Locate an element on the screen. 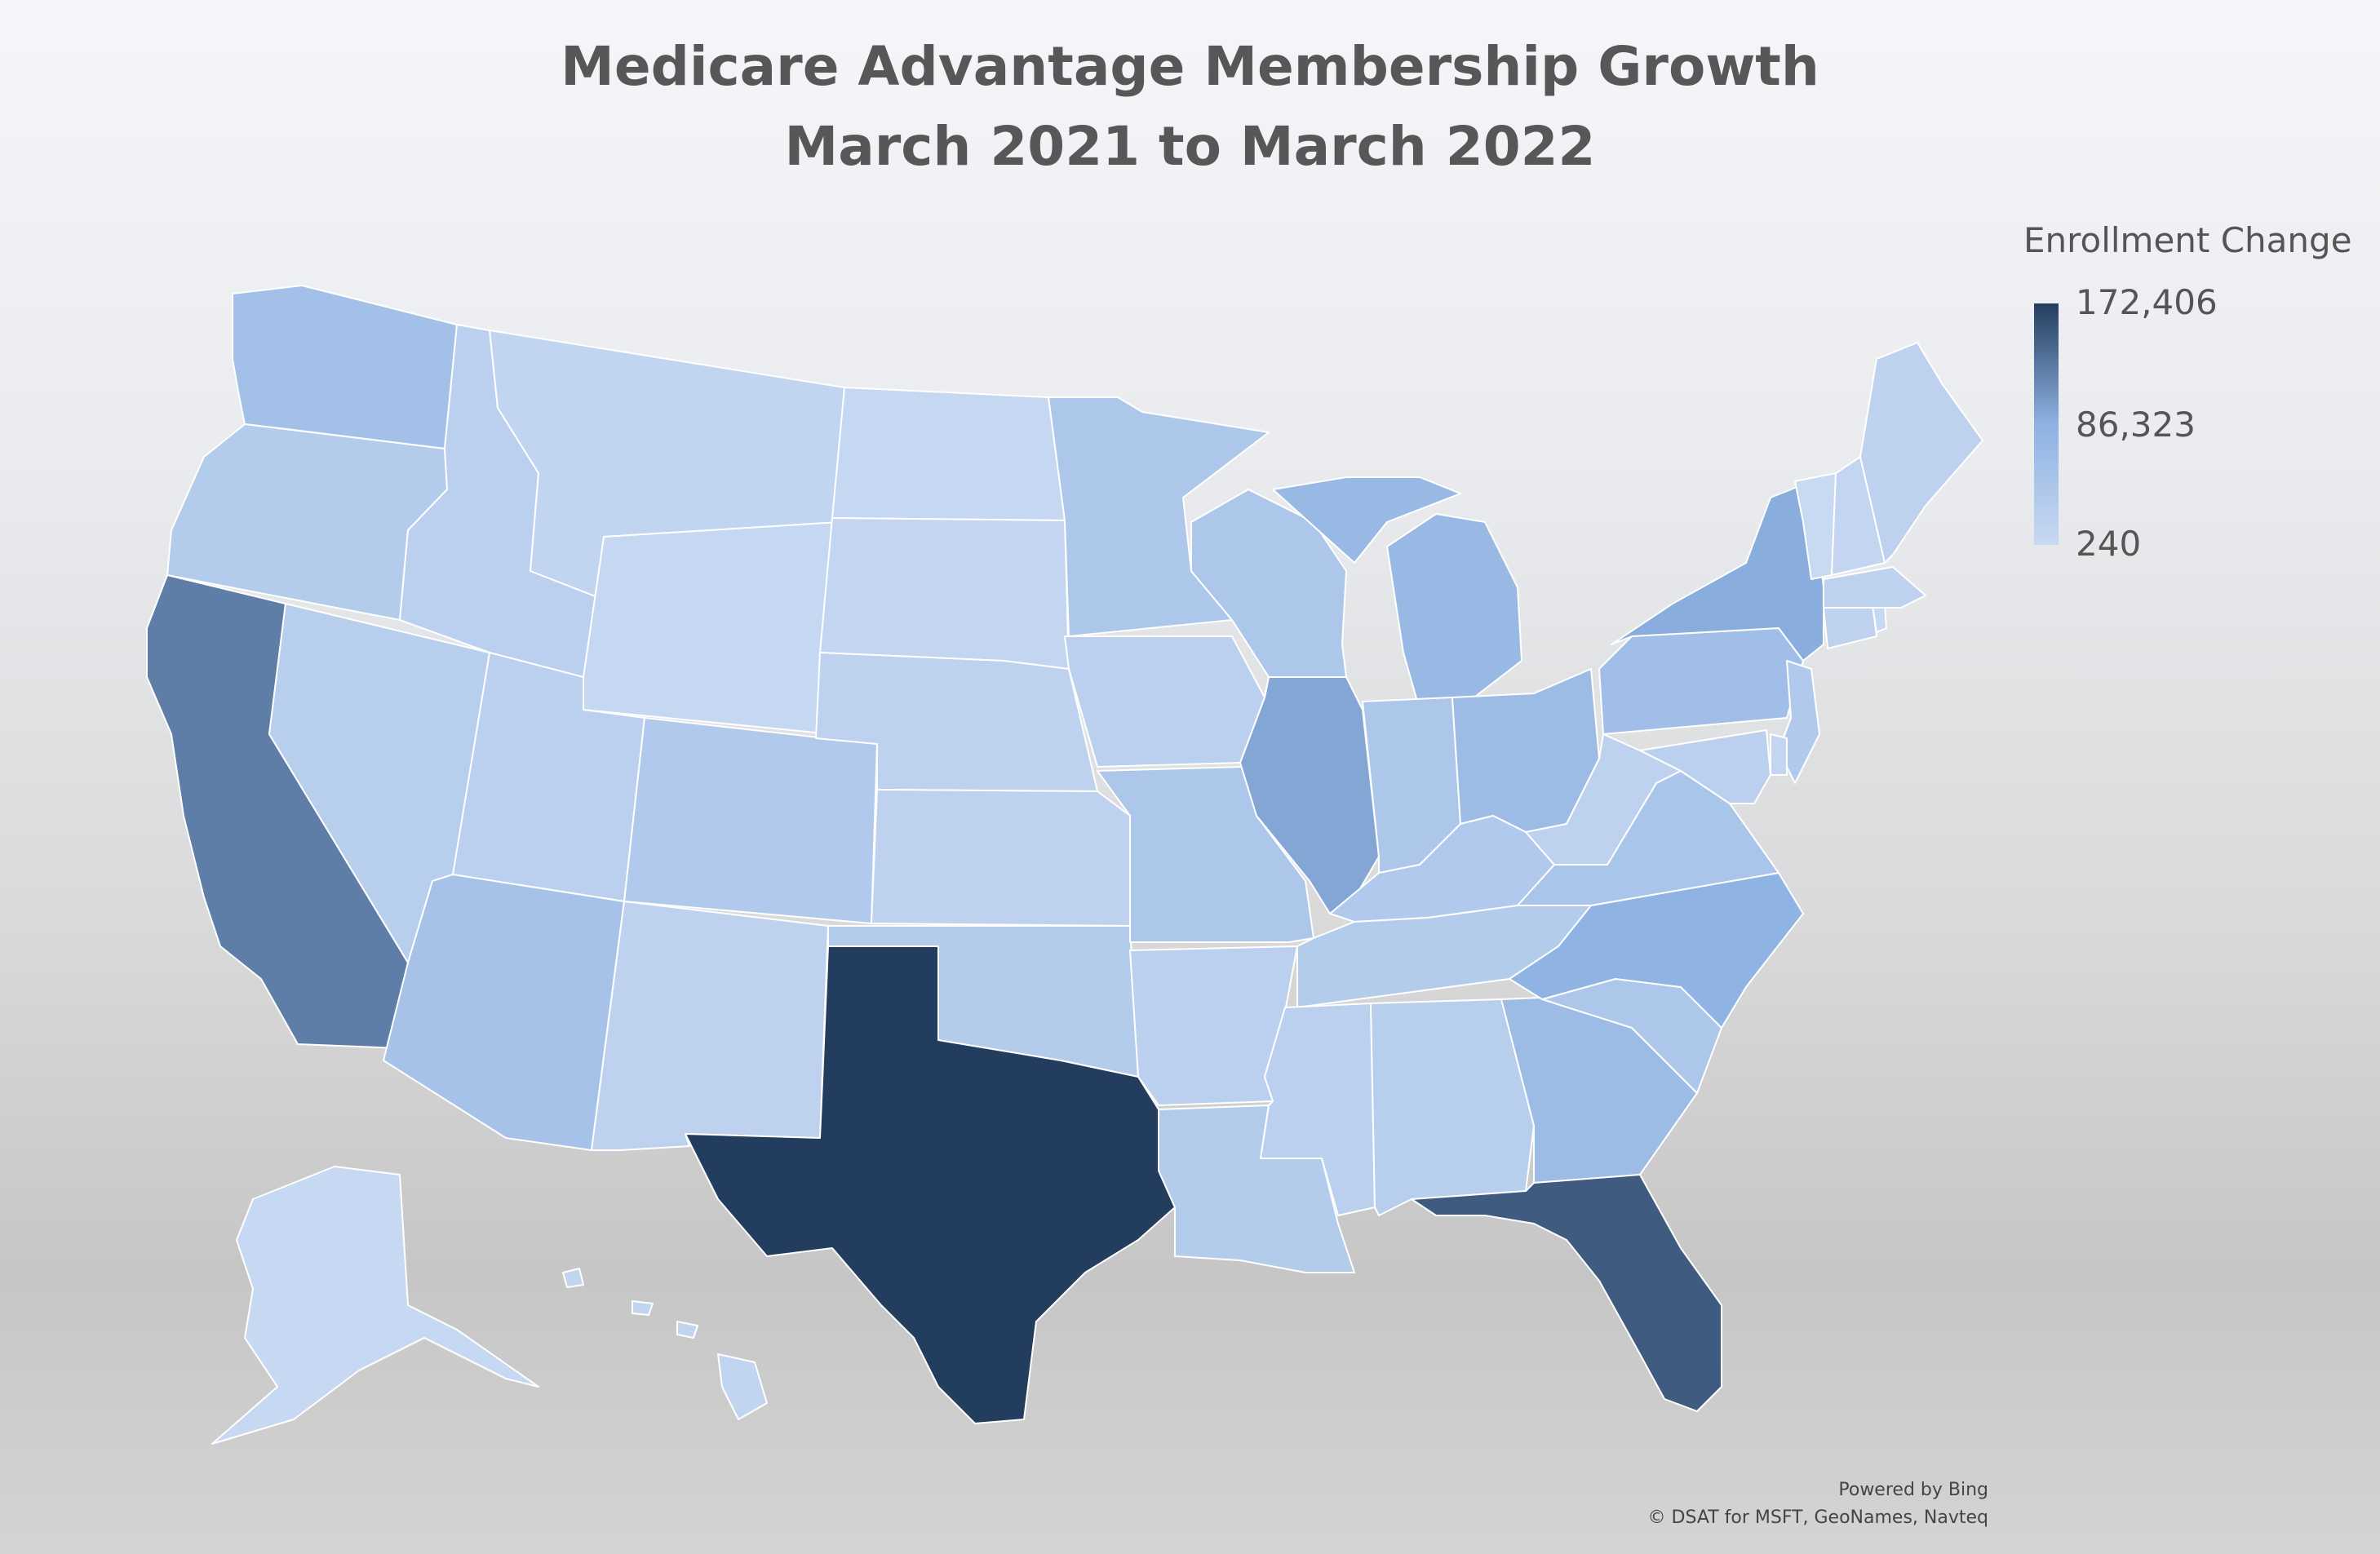 The height and width of the screenshot is (1554, 2380). state-west-virginia is located at coordinates (1603, 800).